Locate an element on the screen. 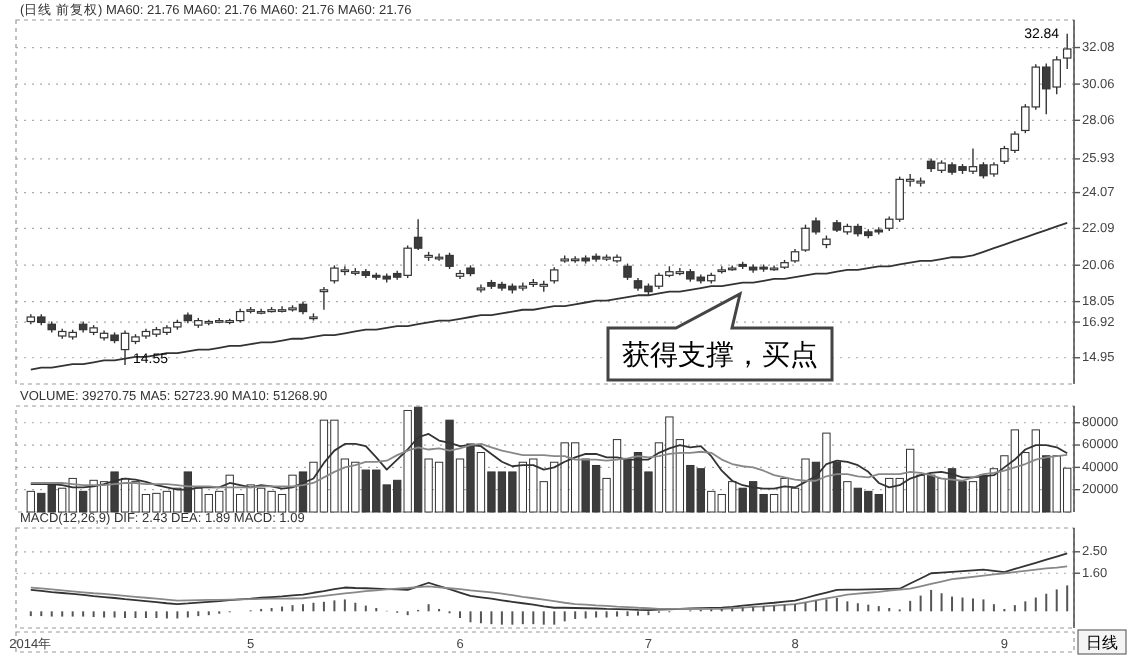 This screenshot has height=658, width=1136. annotation: 获得支撑，买点 is located at coordinates (720, 356).